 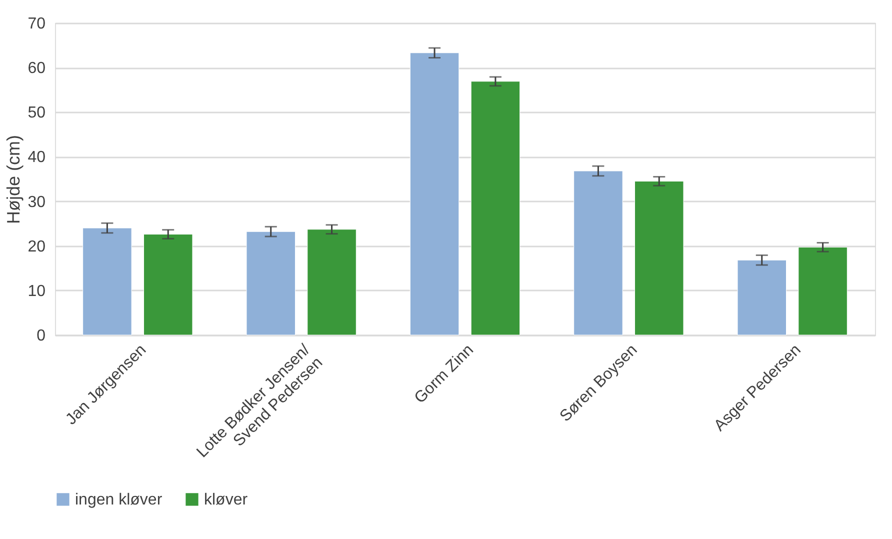 What do you see at coordinates (37, 291) in the screenshot?
I see `y-tick-label: 10` at bounding box center [37, 291].